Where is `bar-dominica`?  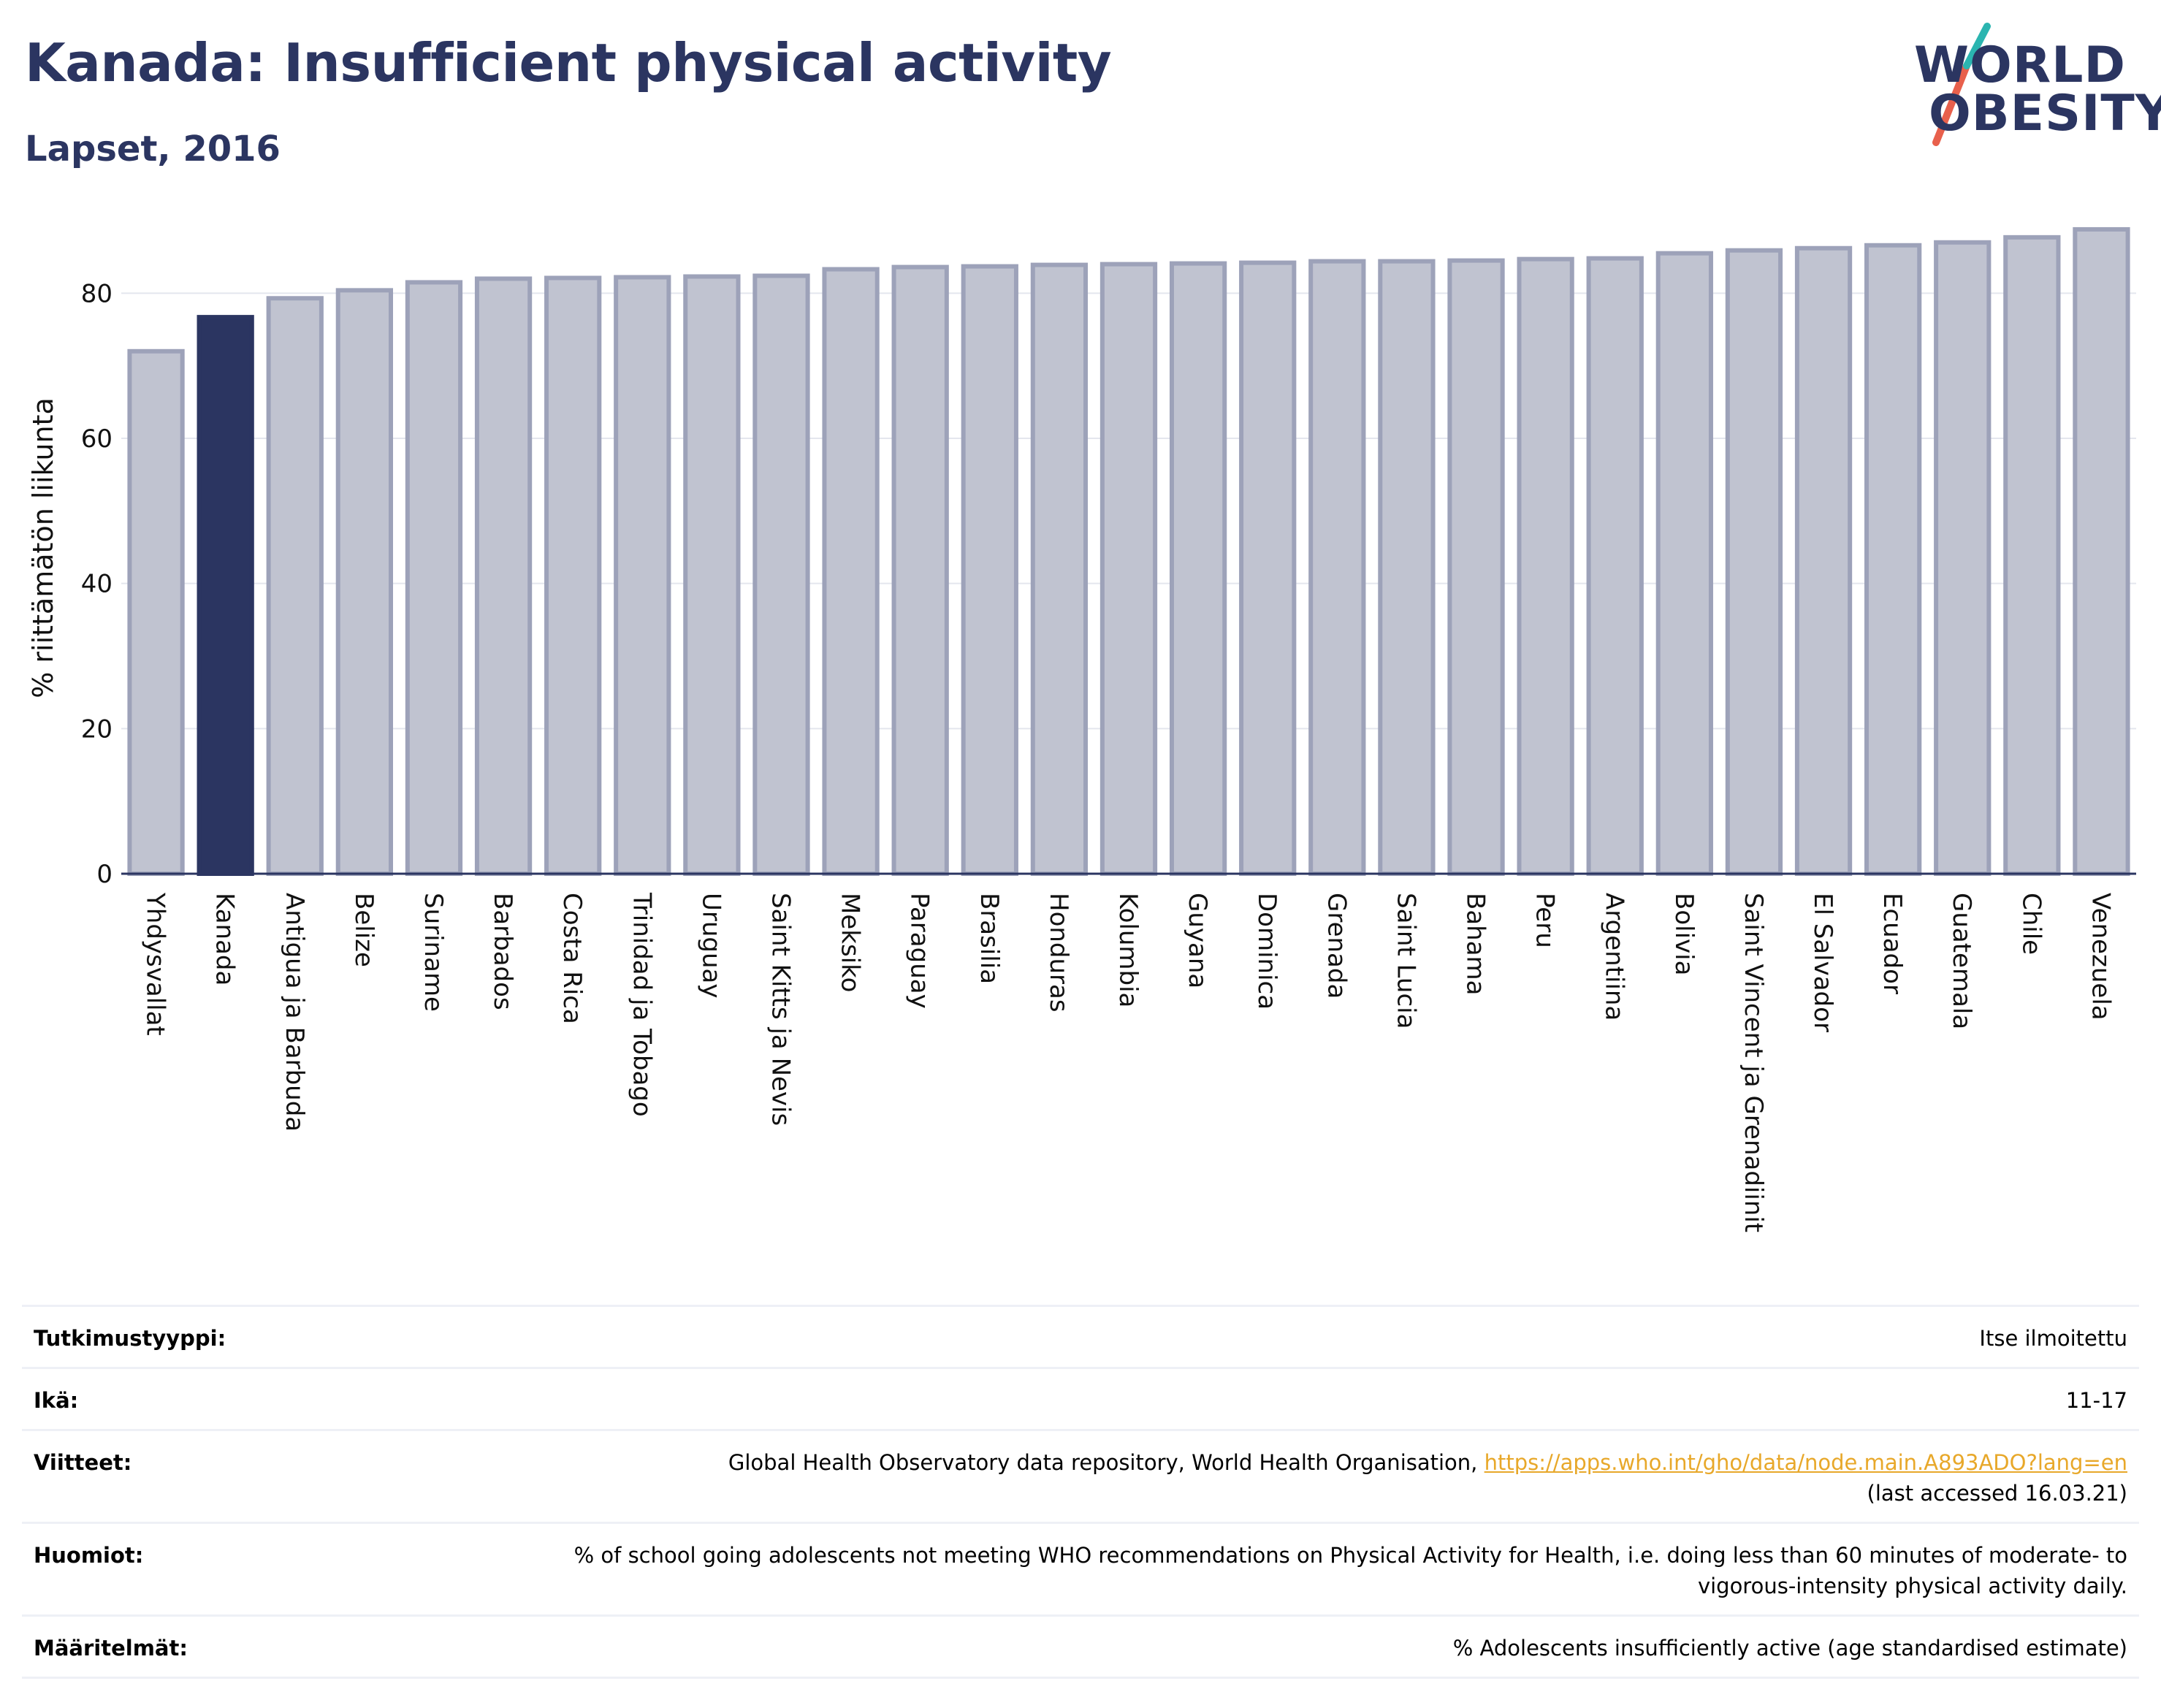 bar-dominica is located at coordinates (1268, 568).